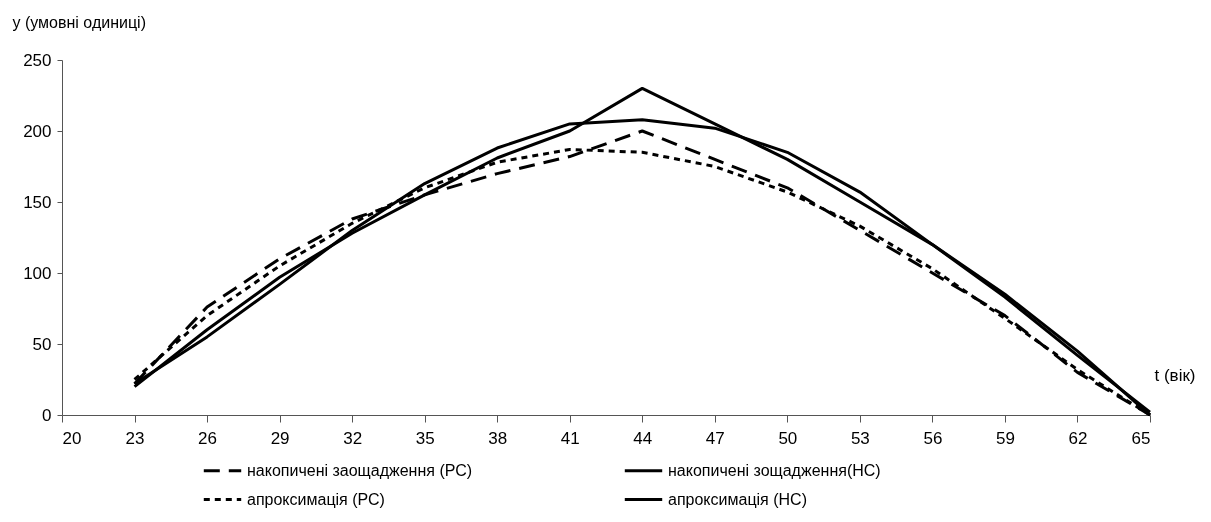 The image size is (1211, 522). What do you see at coordinates (425, 438) in the screenshot?
I see `x-tick-label: 35` at bounding box center [425, 438].